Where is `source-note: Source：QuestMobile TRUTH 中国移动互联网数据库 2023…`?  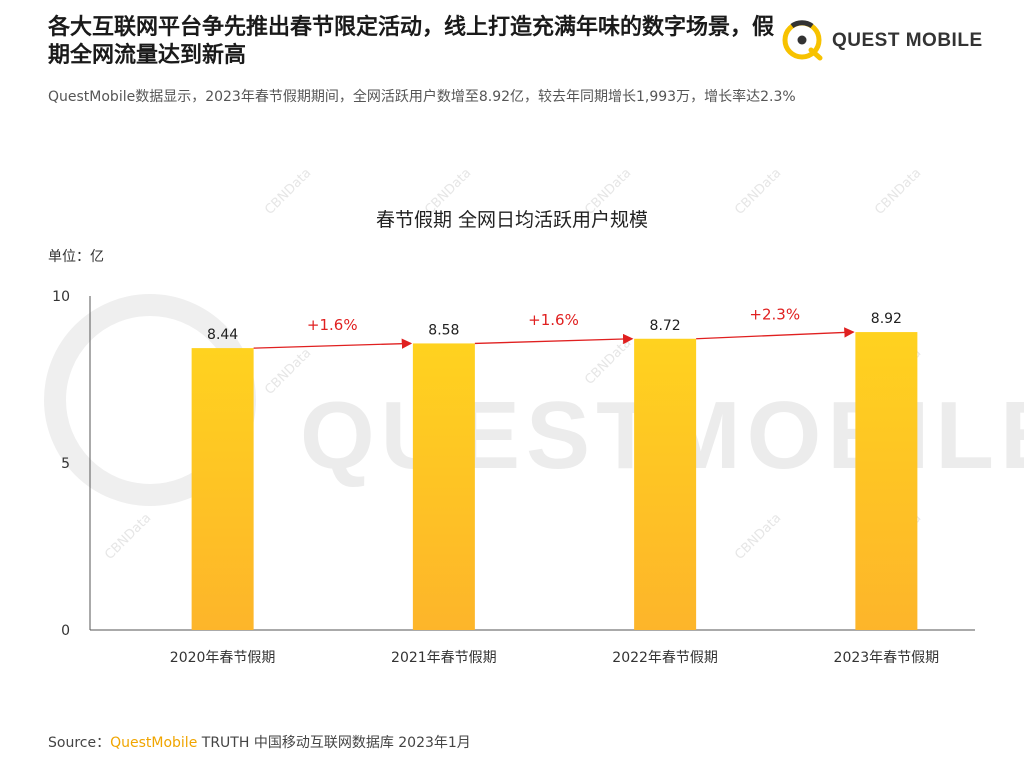 source-note: Source：QuestMobile TRUTH 中国移动互联网数据库 2023… is located at coordinates (259, 742).